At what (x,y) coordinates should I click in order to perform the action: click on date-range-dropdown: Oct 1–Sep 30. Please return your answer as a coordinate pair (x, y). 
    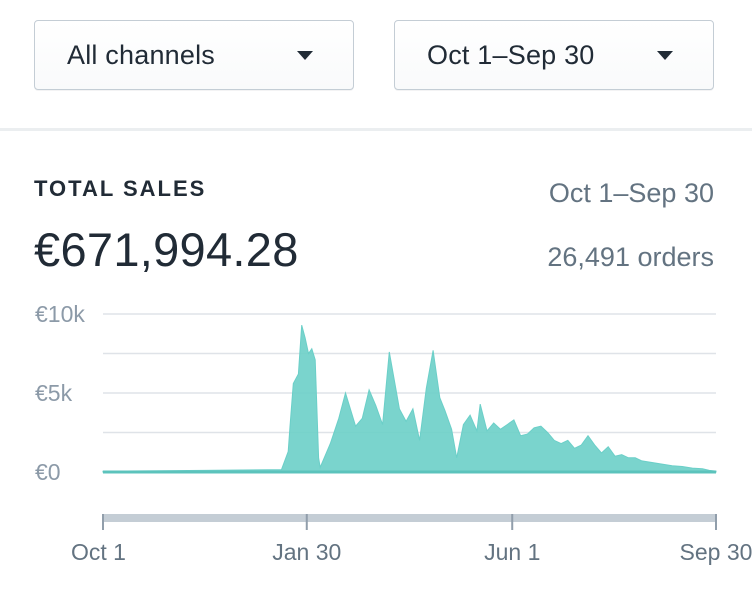
    Looking at the image, I should click on (554, 55).